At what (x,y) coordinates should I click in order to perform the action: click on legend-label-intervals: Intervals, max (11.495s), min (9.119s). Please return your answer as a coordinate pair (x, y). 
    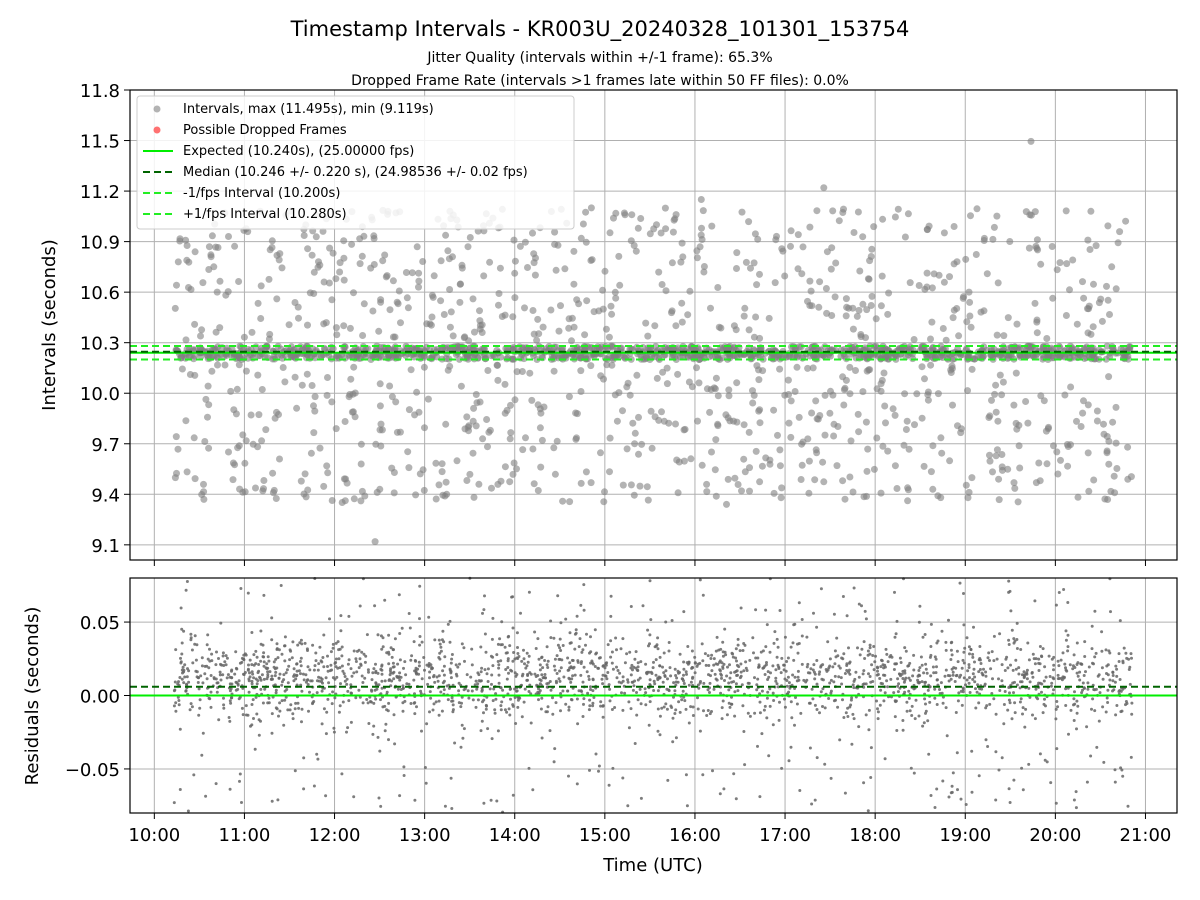
    Looking at the image, I should click on (308, 109).